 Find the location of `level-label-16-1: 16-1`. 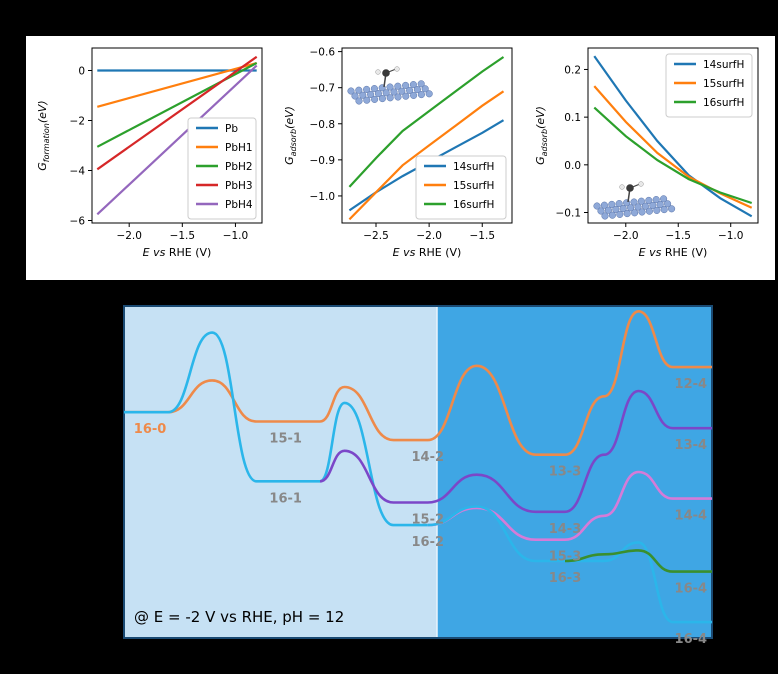

level-label-16-1: 16-1 is located at coordinates (285, 498).